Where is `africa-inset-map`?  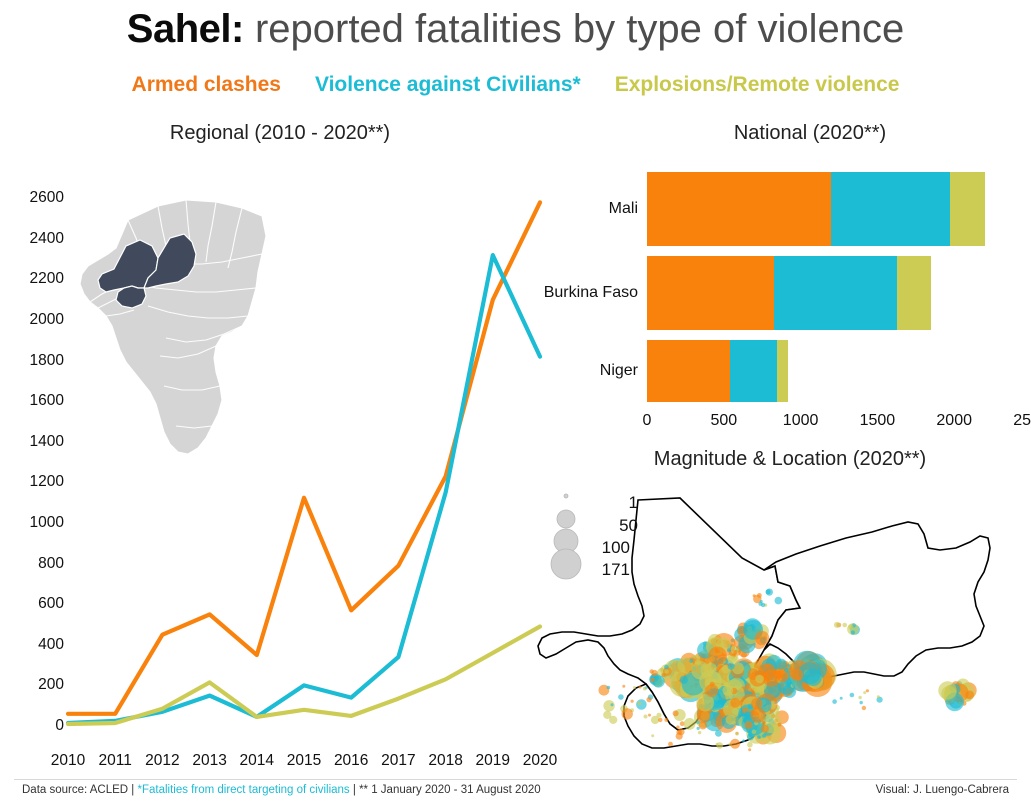
africa-inset-map is located at coordinates (191, 321).